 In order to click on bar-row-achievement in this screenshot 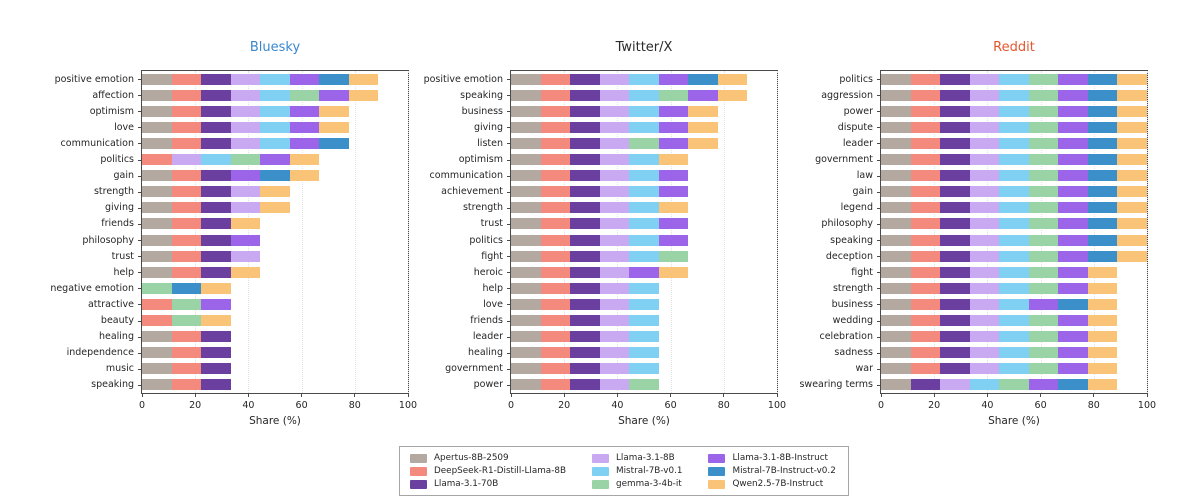, I will do `click(644, 192)`.